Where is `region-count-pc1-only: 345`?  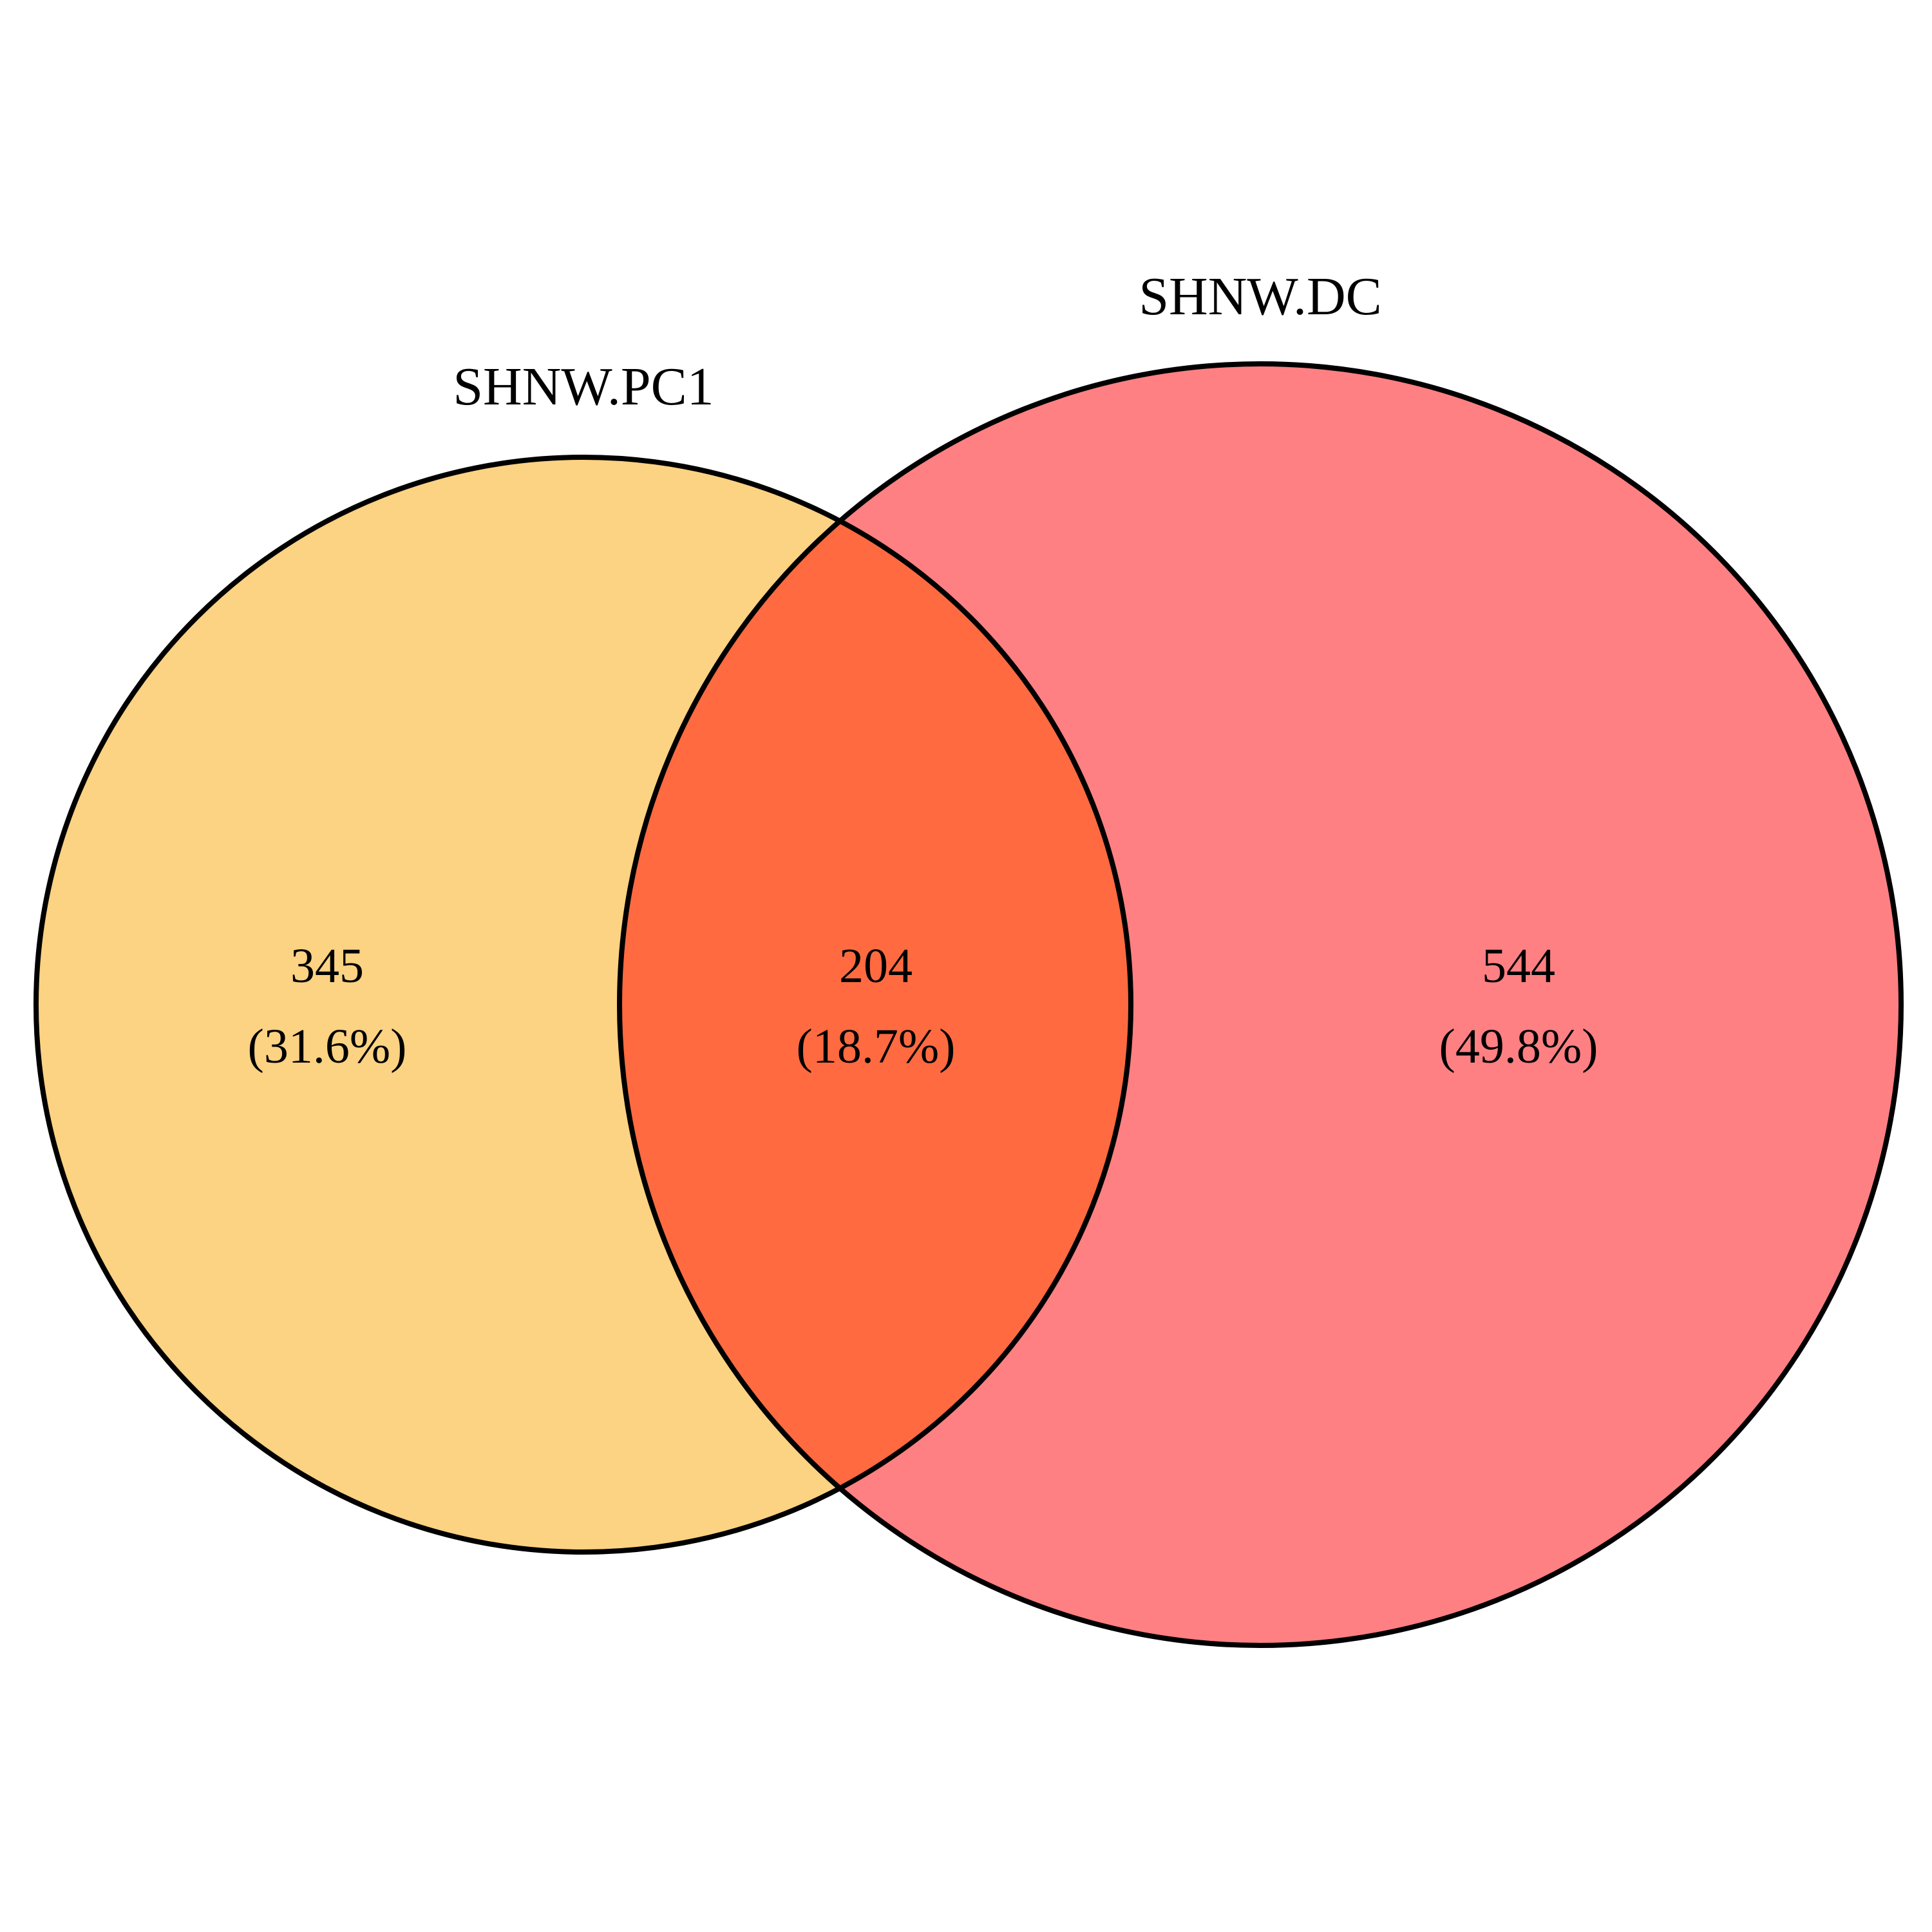 region-count-pc1-only: 345 is located at coordinates (327, 966).